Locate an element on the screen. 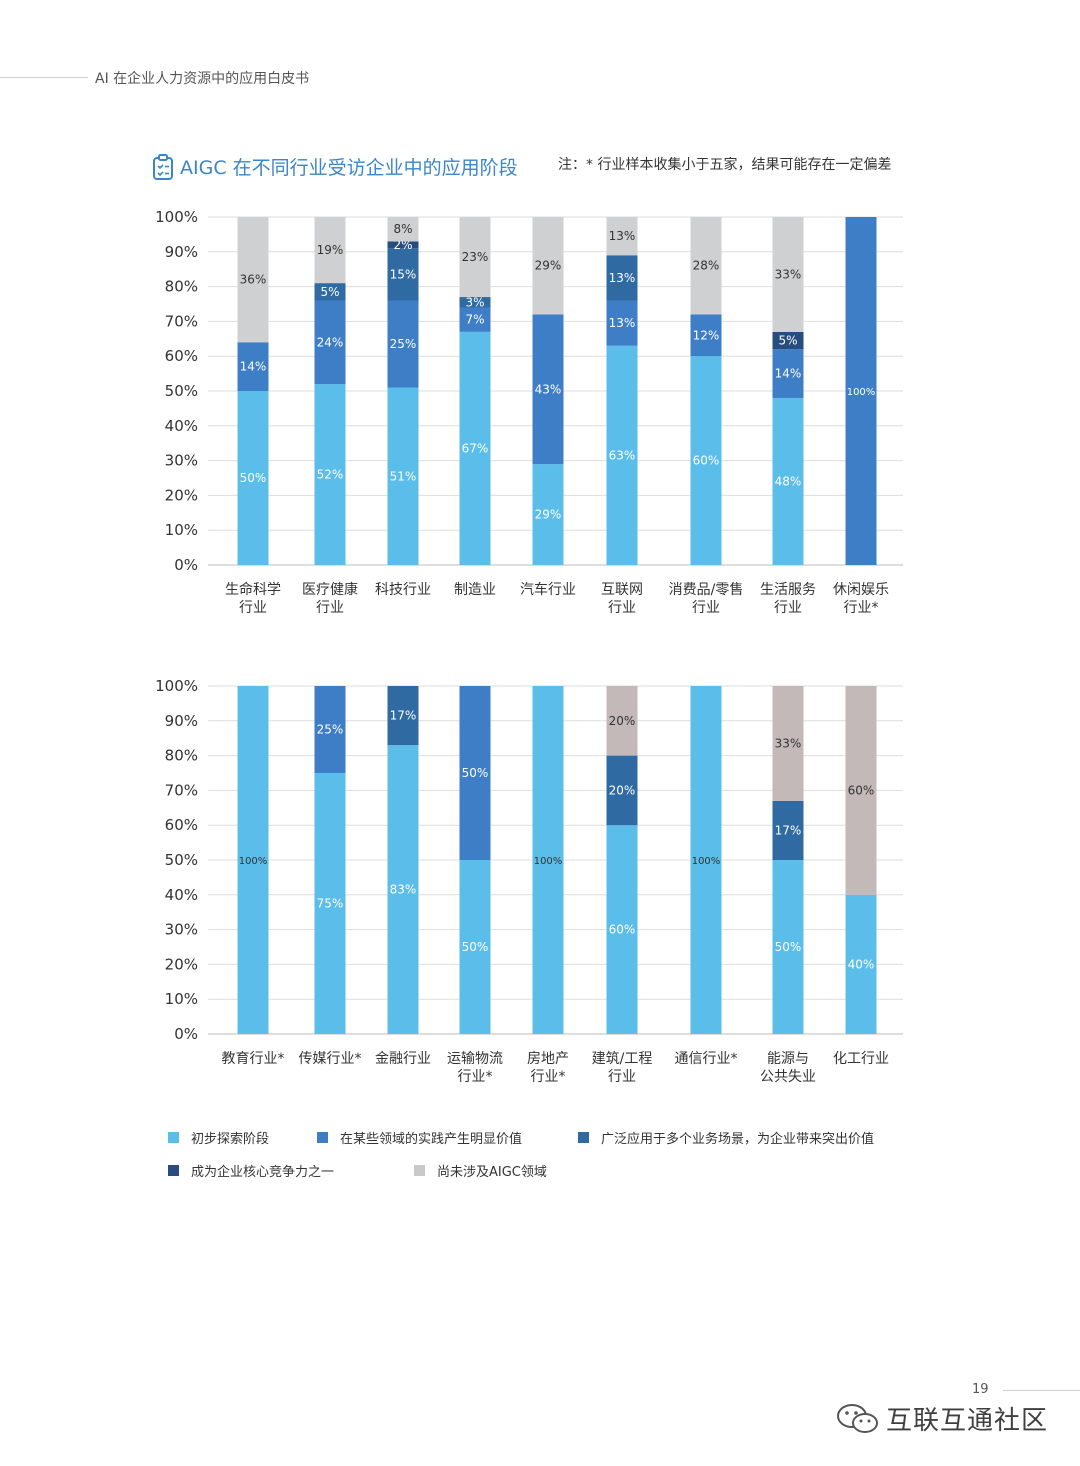 Image resolution: width=1080 pixels, height=1466 pixels. y-tick-label: 80% is located at coordinates (181, 287).